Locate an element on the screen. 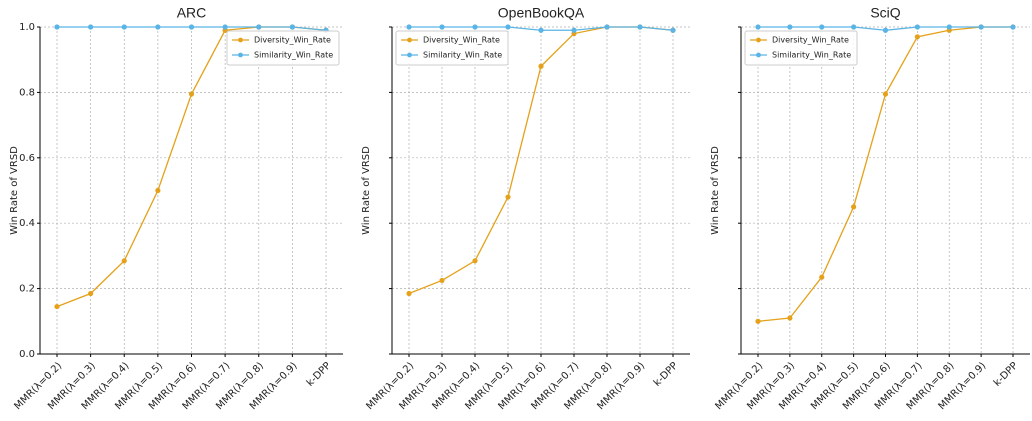 The image size is (1032, 421). y-tick-label: 1.0 is located at coordinates (27, 27).